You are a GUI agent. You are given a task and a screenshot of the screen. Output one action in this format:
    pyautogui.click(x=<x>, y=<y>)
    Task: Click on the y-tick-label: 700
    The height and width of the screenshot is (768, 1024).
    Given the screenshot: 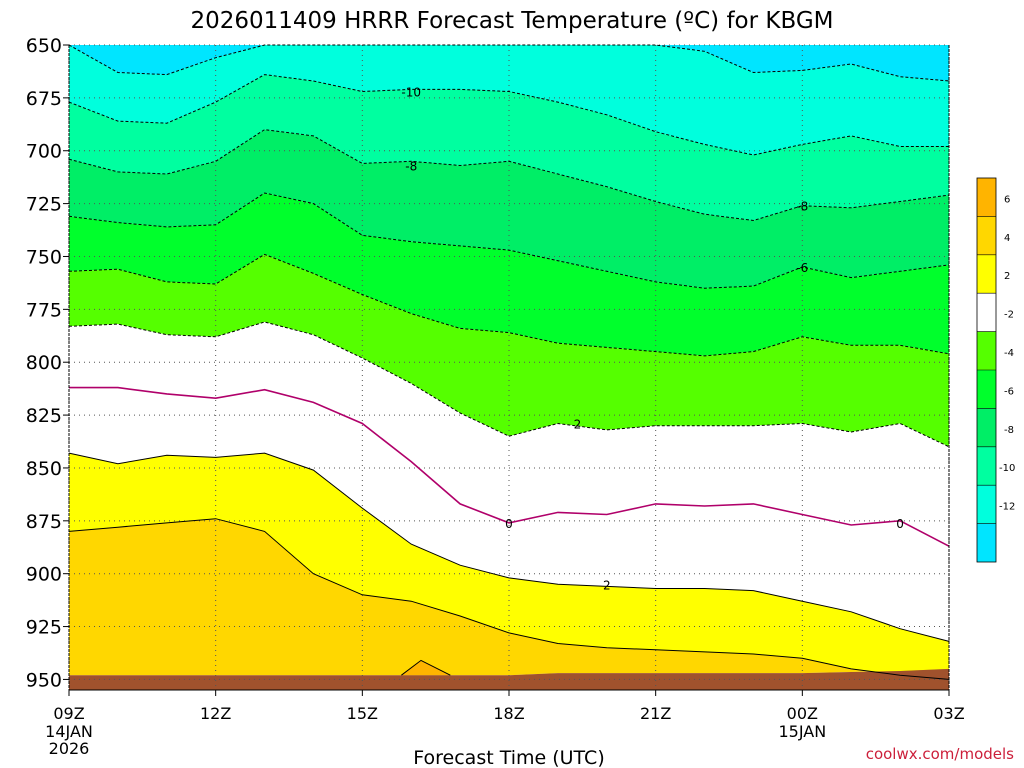 What is the action you would take?
    pyautogui.click(x=44, y=152)
    